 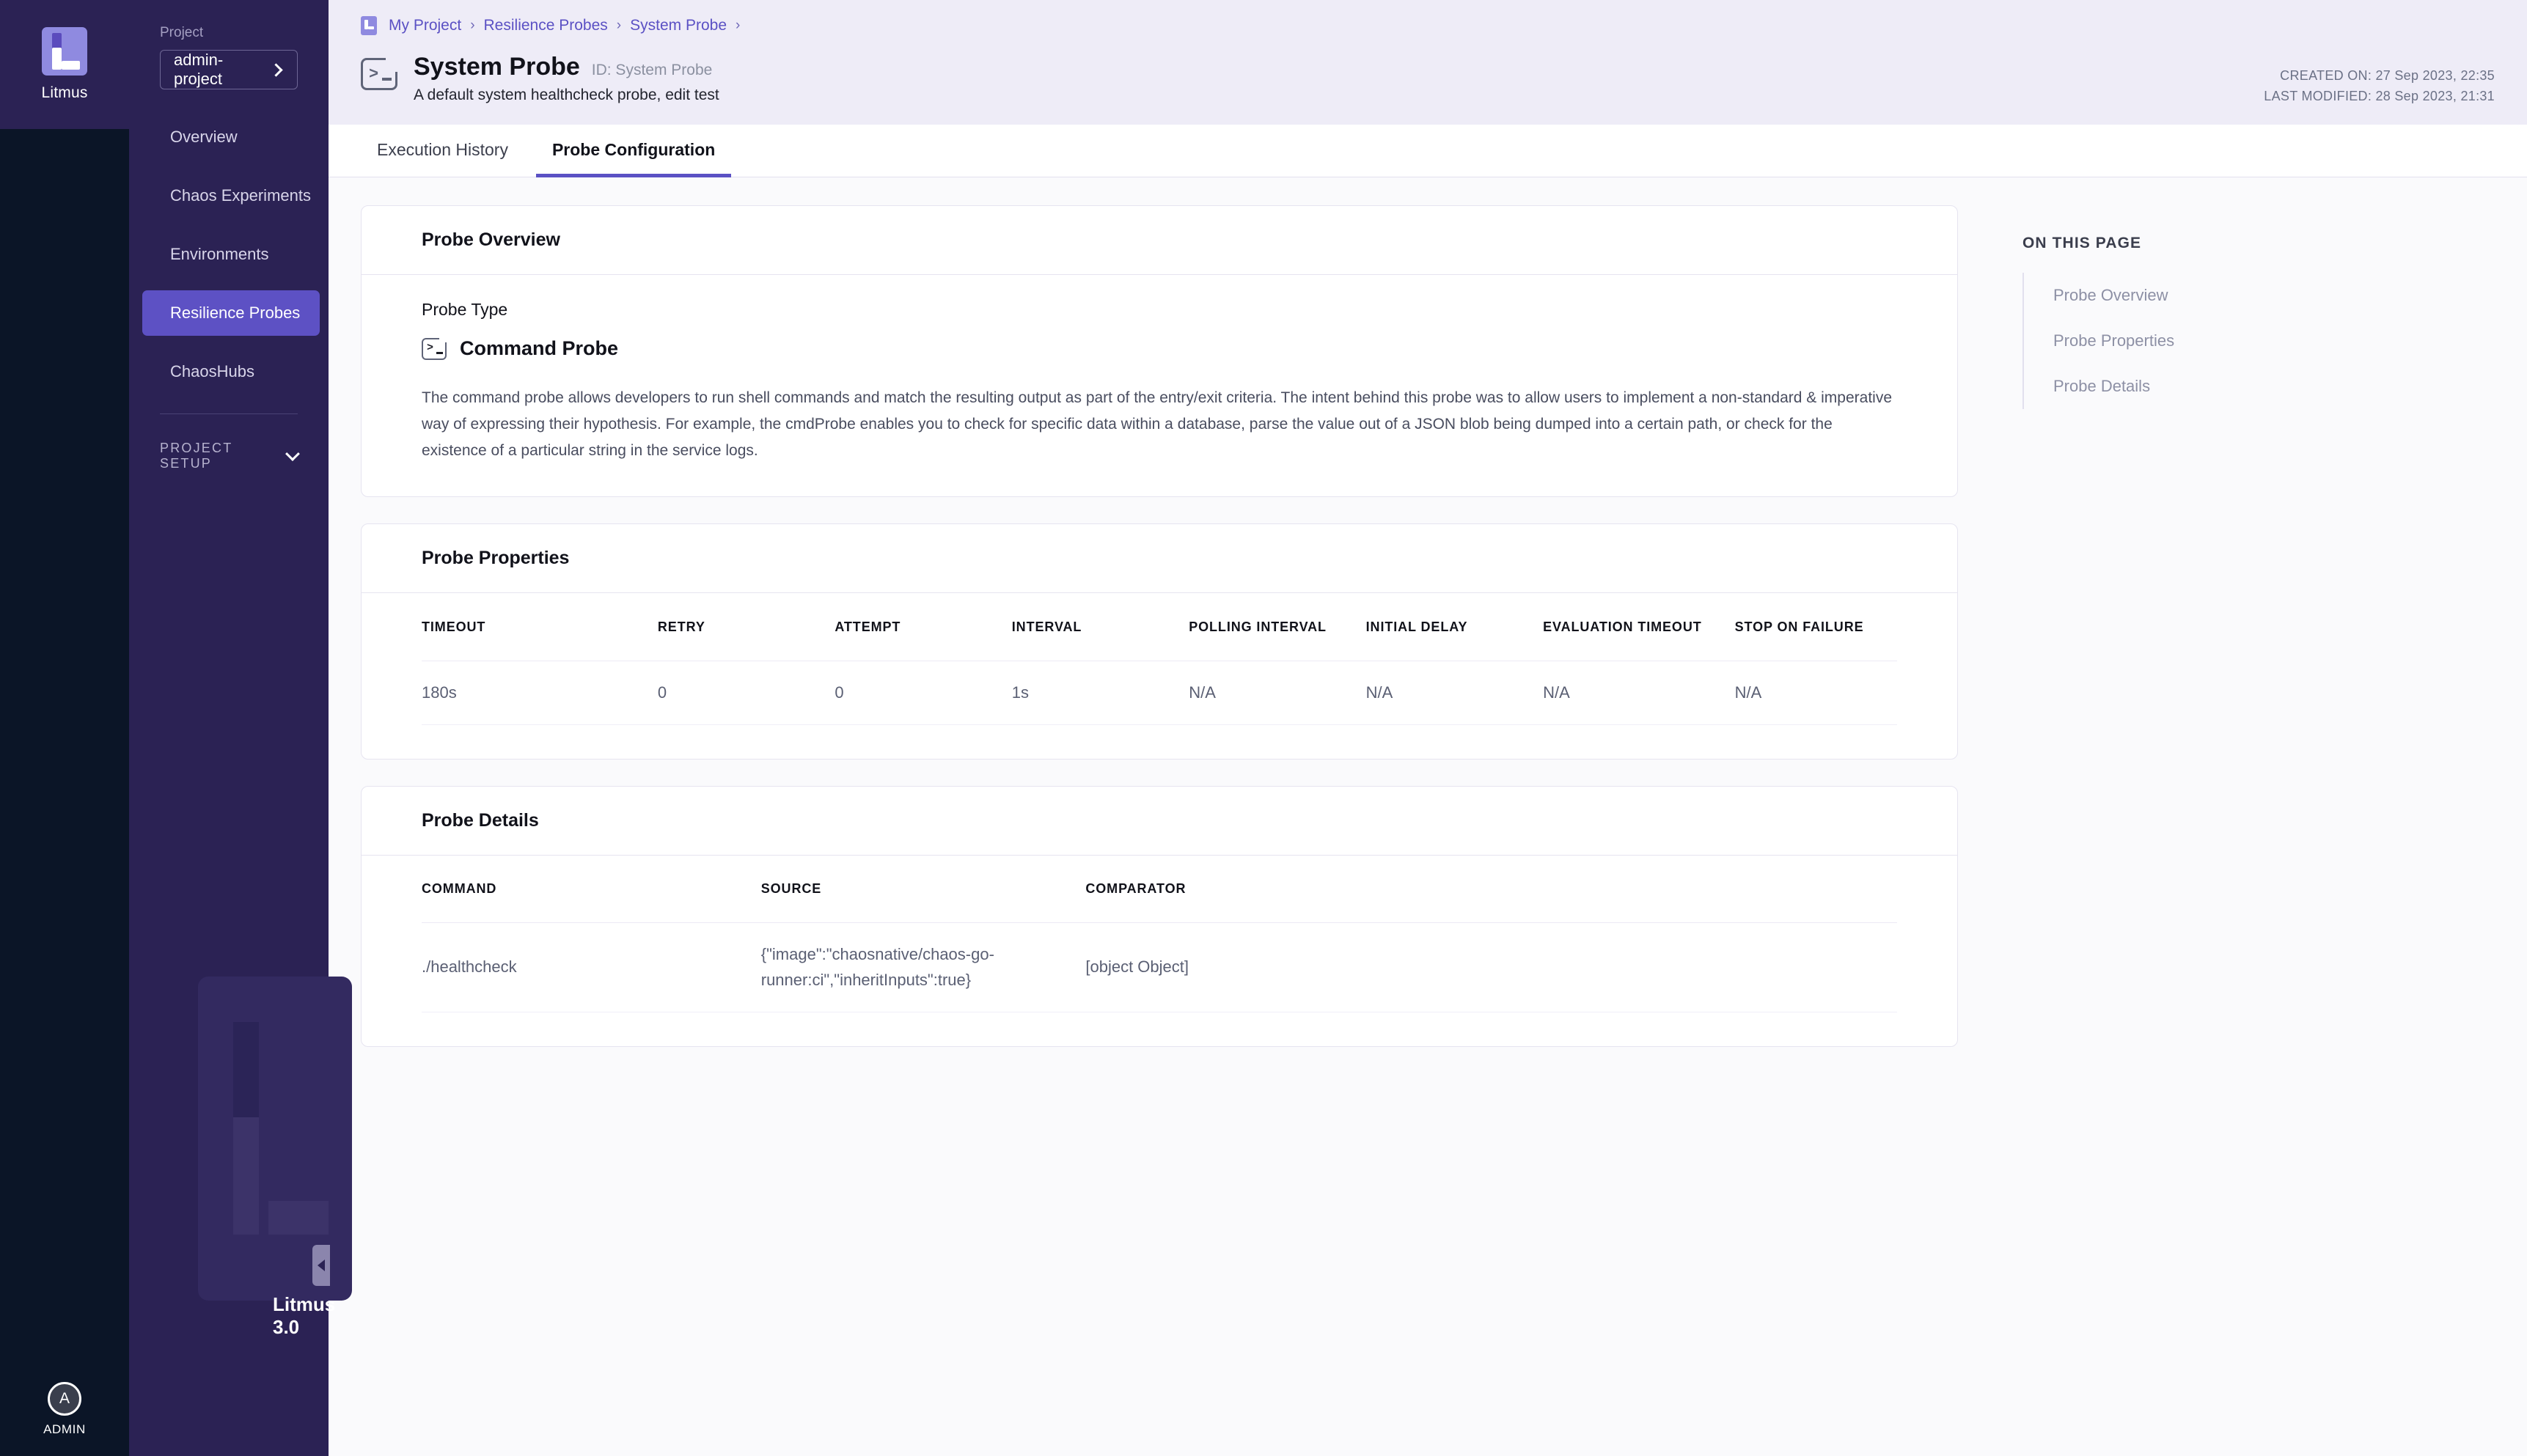 What do you see at coordinates (64, 92) in the screenshot?
I see `brand-label: Litmus` at bounding box center [64, 92].